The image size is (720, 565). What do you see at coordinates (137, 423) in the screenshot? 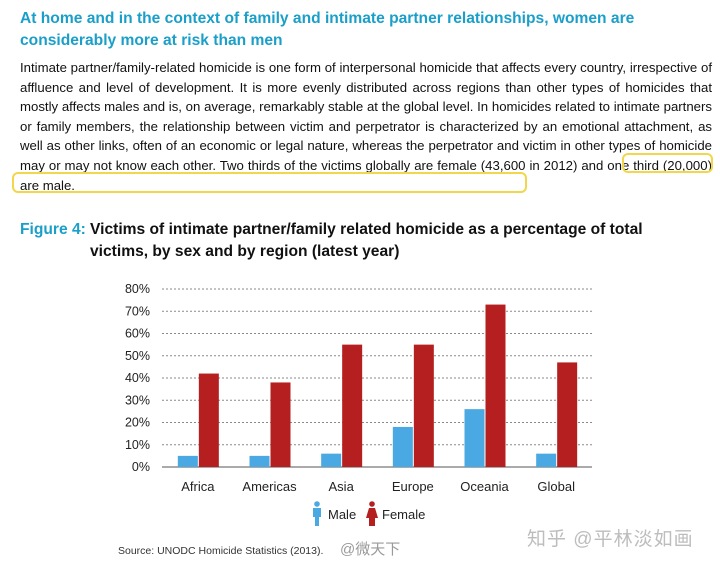
I see `y-tick-label: 20%` at bounding box center [137, 423].